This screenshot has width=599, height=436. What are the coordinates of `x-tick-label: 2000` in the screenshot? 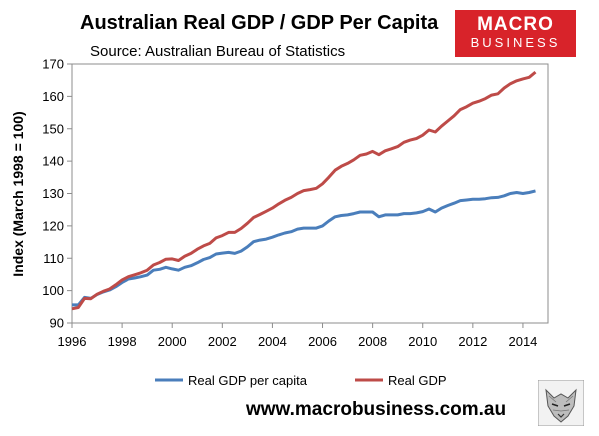 It's located at (172, 341).